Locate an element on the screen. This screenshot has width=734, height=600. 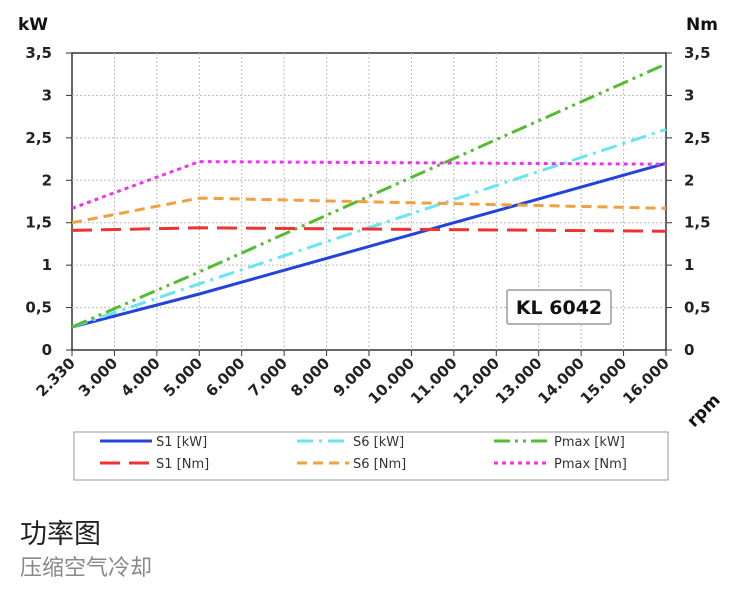
x-tick-label: 8.000 is located at coordinates (310, 377).